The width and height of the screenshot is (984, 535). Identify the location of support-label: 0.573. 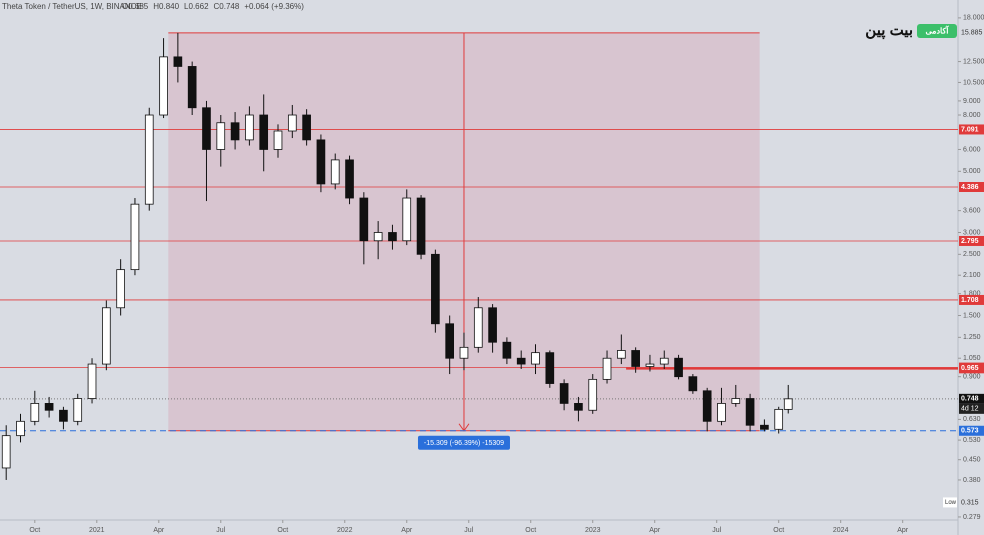
(970, 431).